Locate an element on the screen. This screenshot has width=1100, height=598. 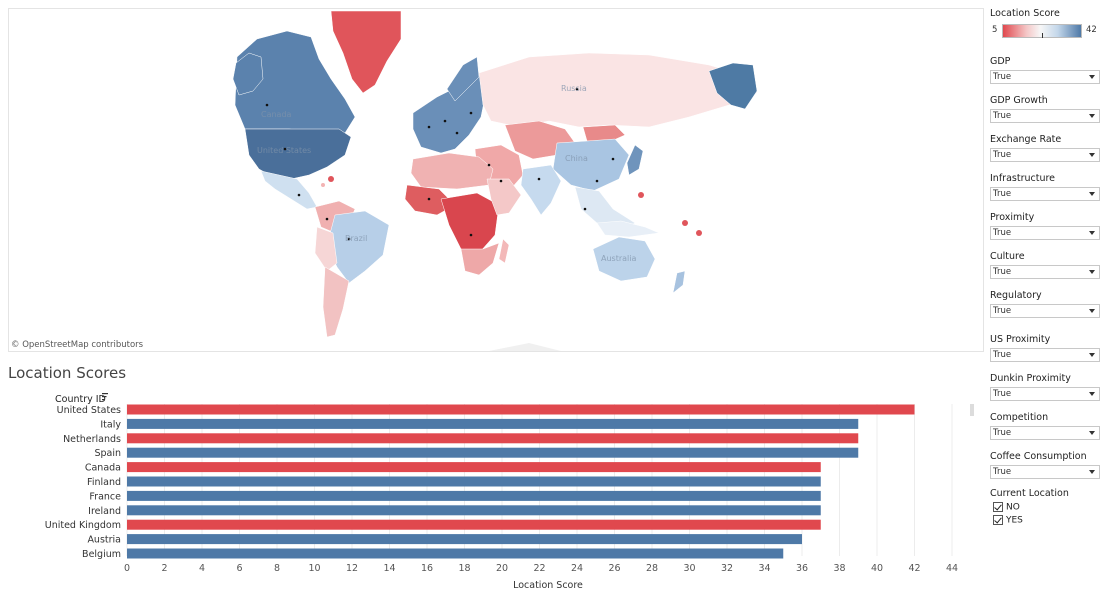
map-region-southern-africa is located at coordinates (480, 259).